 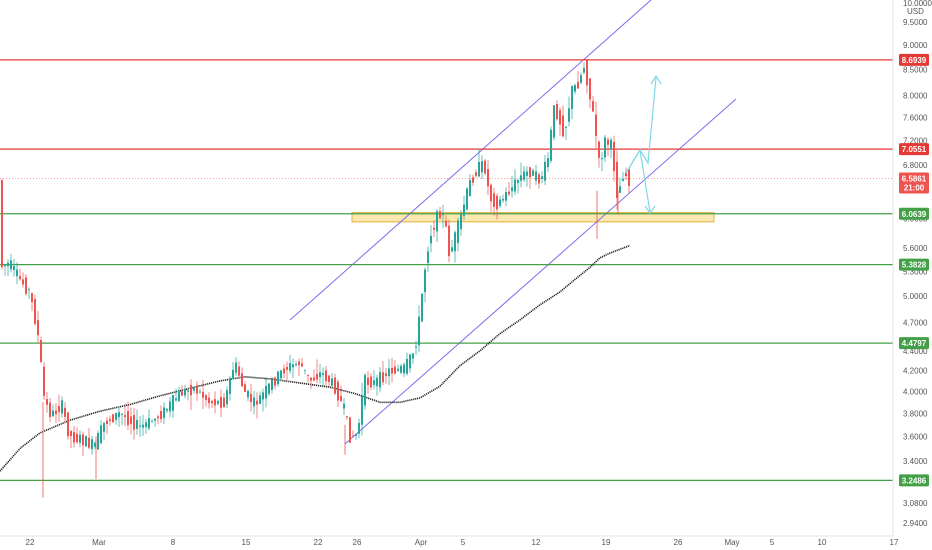 What do you see at coordinates (449, 541) in the screenshot?
I see `time-axis: 22 Mar 8 15 22 26 Apr 5 12 19 26 May 5 10 17` at bounding box center [449, 541].